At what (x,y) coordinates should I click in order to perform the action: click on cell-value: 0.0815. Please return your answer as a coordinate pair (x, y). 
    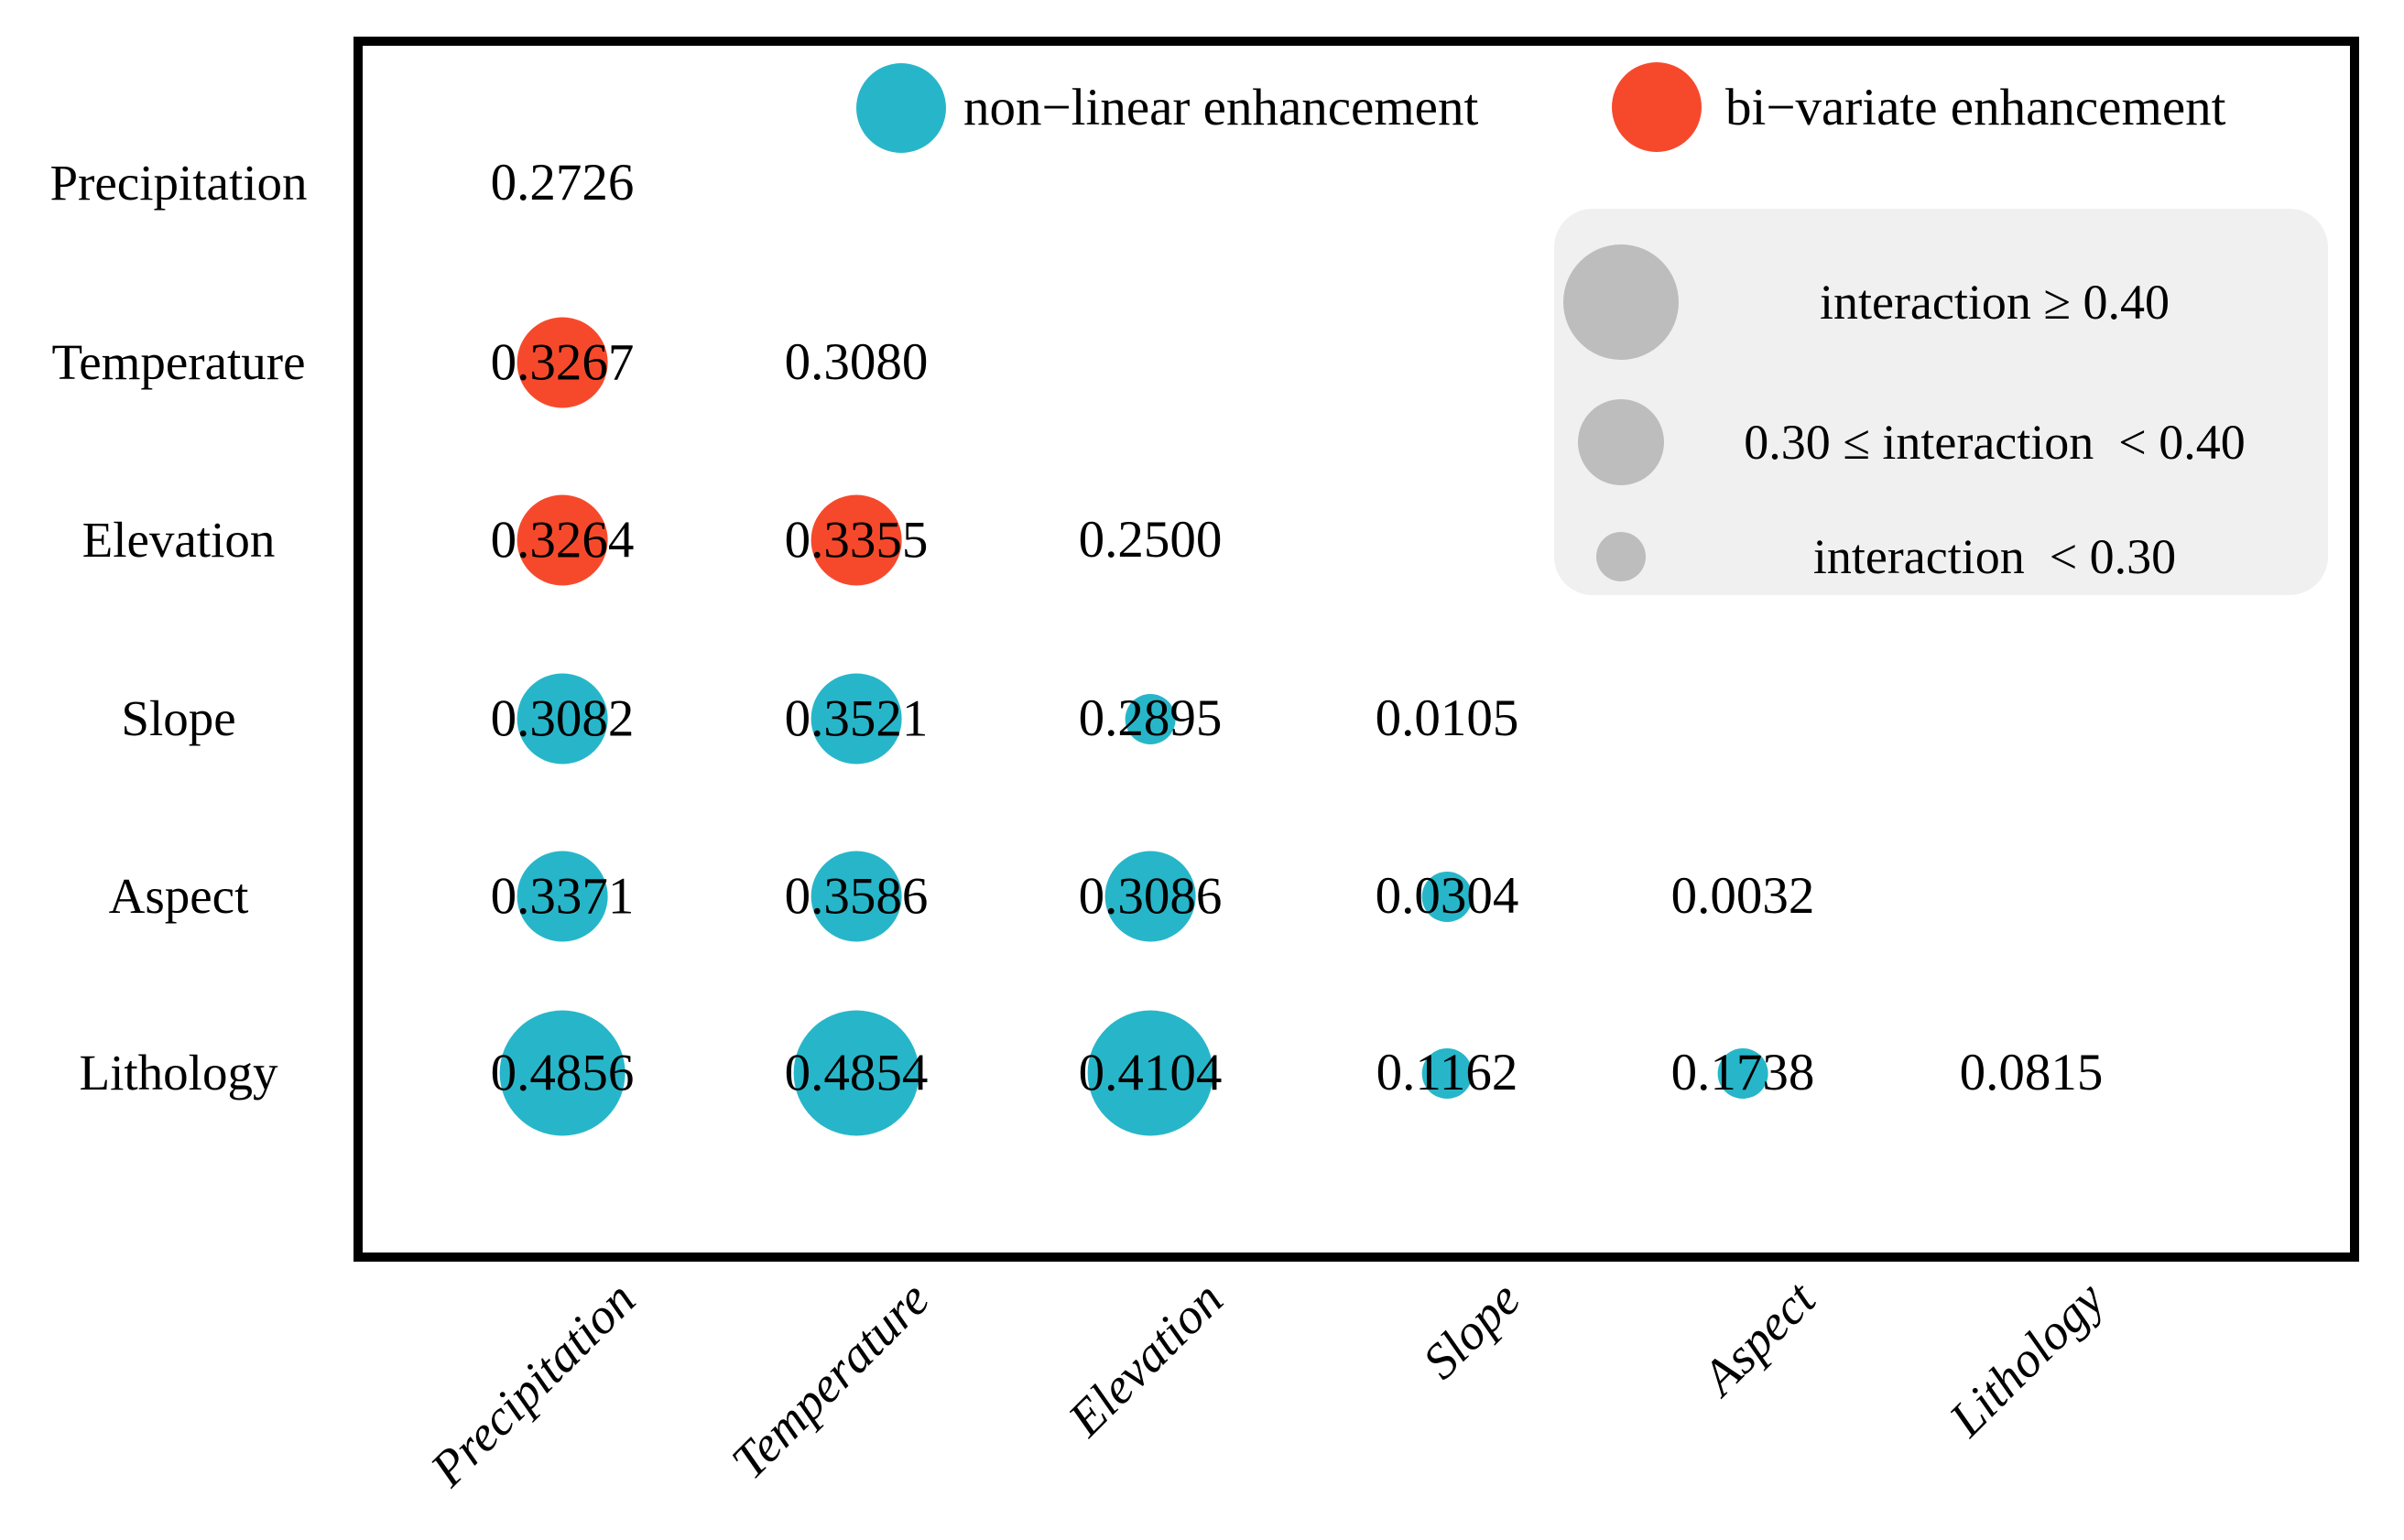
    Looking at the image, I should click on (2031, 1072).